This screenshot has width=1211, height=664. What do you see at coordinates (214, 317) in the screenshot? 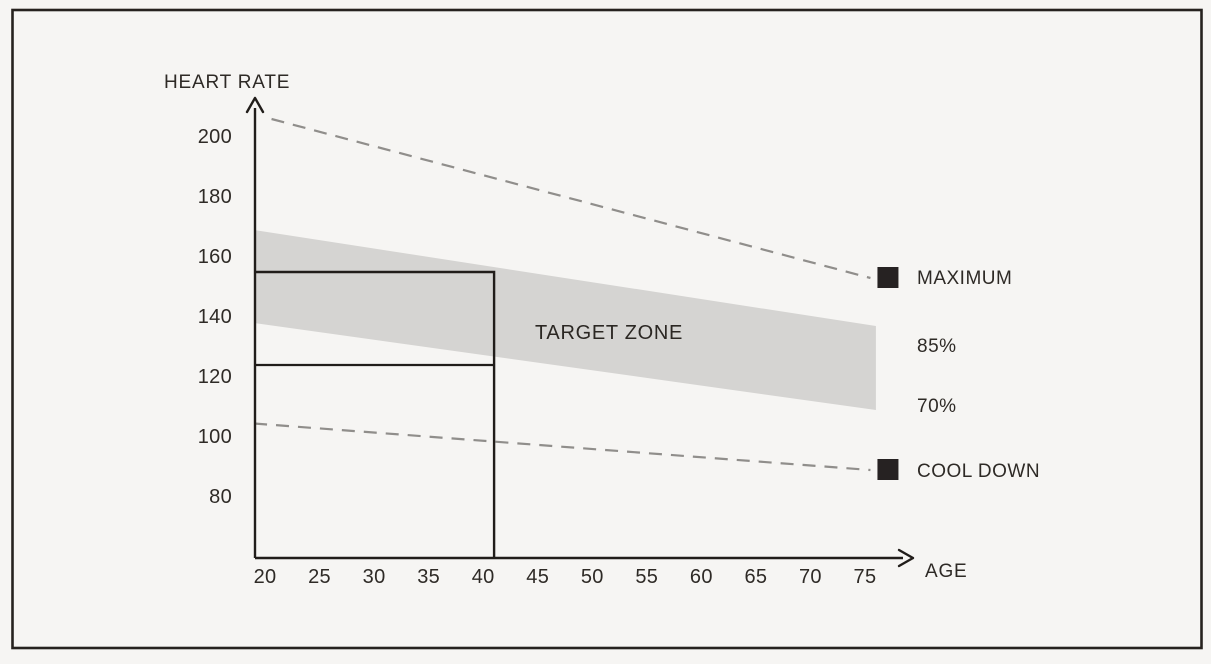
I see `y-tick-label: 140` at bounding box center [214, 317].